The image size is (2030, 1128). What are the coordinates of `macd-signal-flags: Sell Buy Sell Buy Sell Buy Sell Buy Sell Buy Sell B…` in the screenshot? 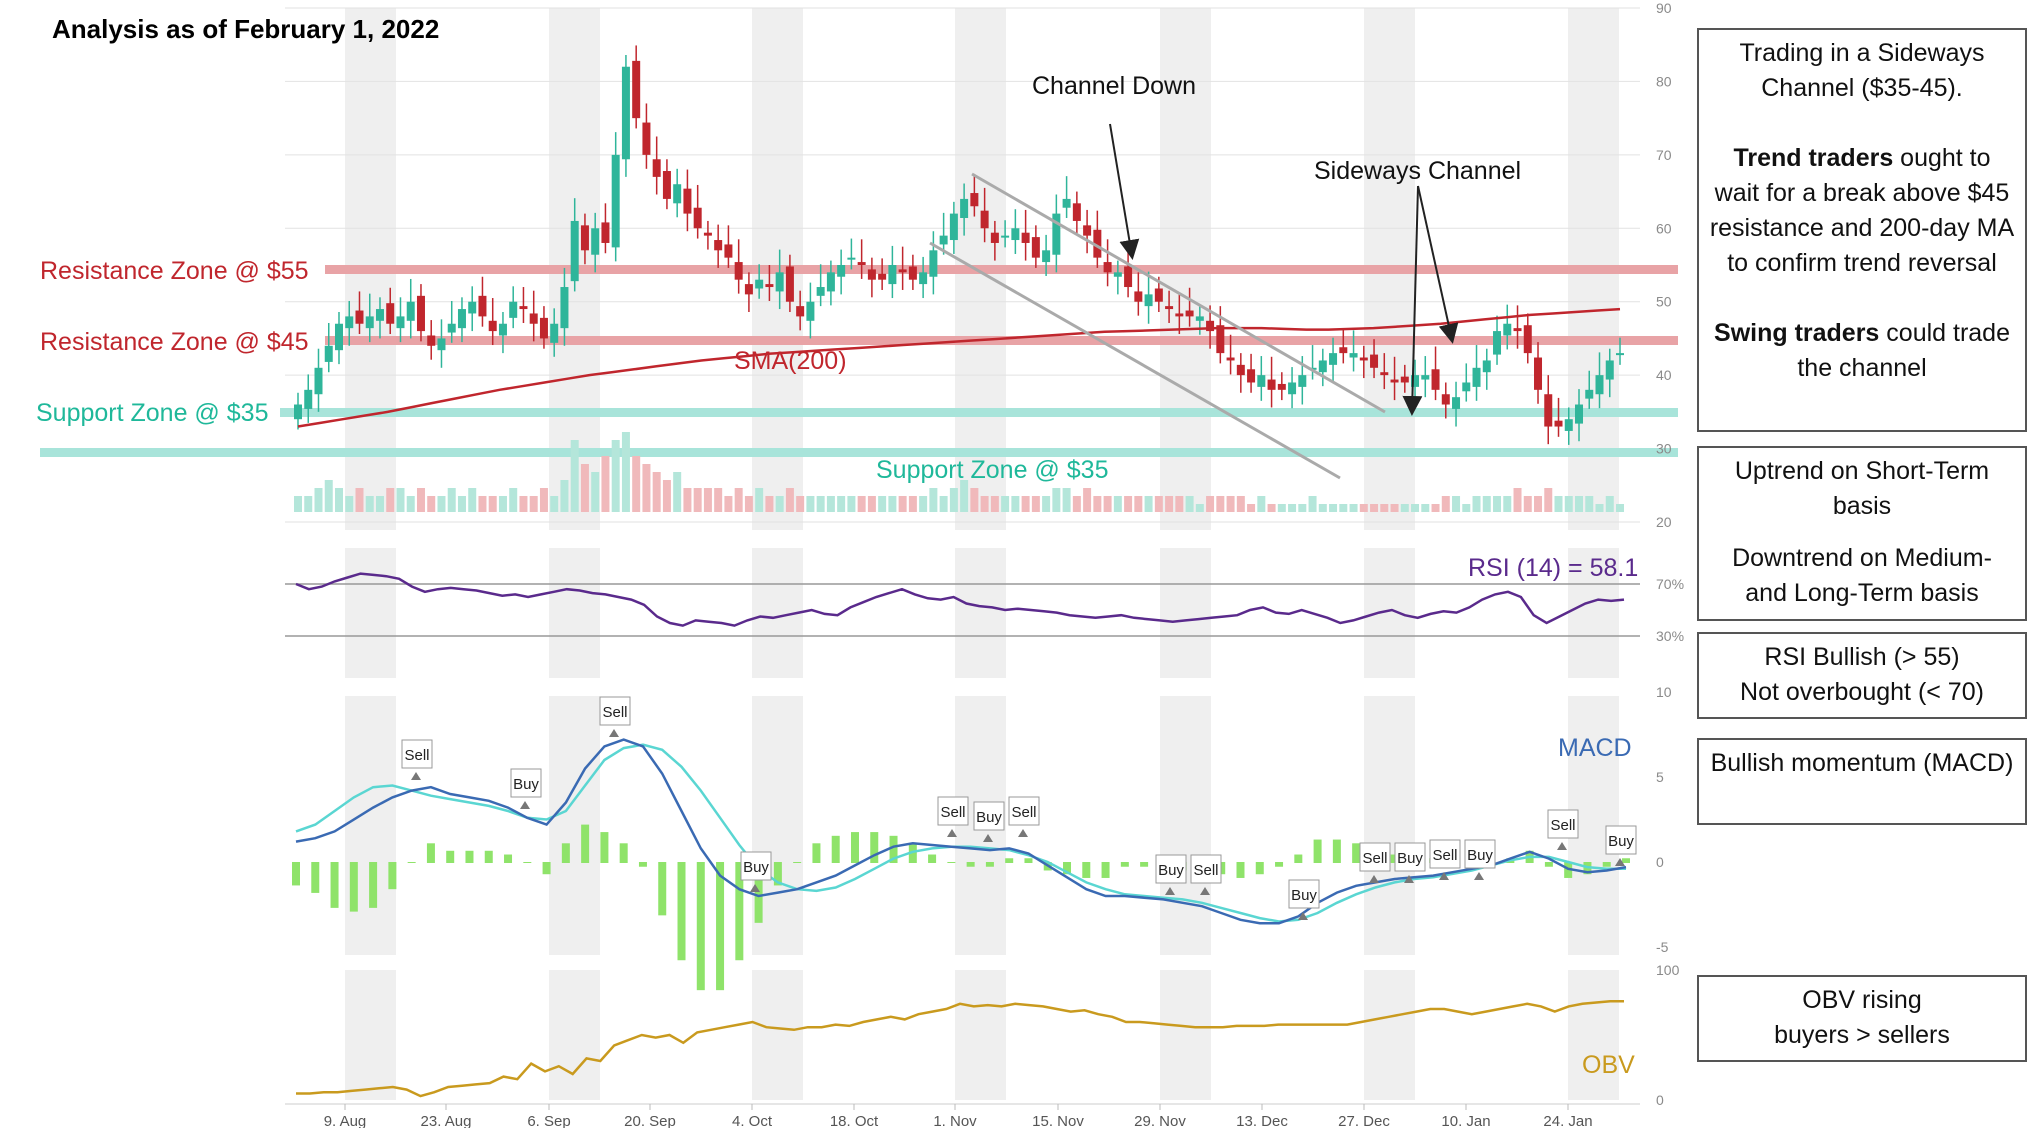 It's located at (1019, 808).